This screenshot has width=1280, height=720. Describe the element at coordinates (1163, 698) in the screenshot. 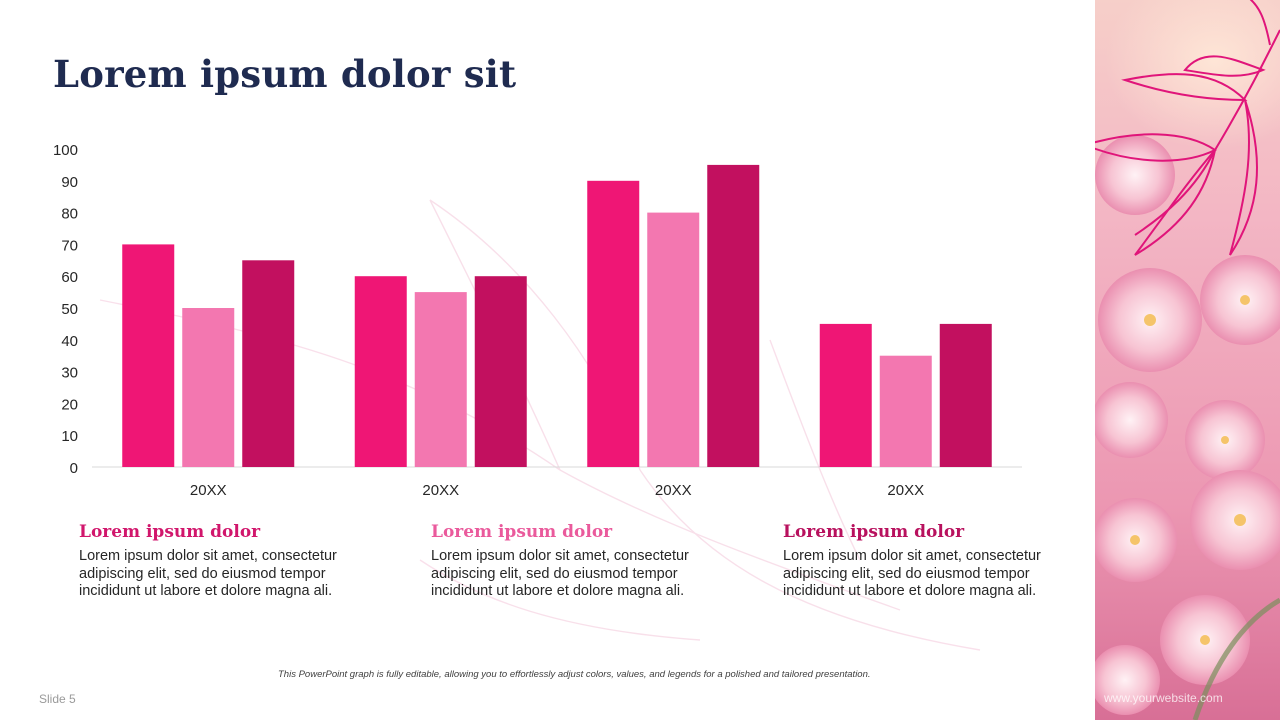

I see `website-link: www.yourwebsite.com` at that location.